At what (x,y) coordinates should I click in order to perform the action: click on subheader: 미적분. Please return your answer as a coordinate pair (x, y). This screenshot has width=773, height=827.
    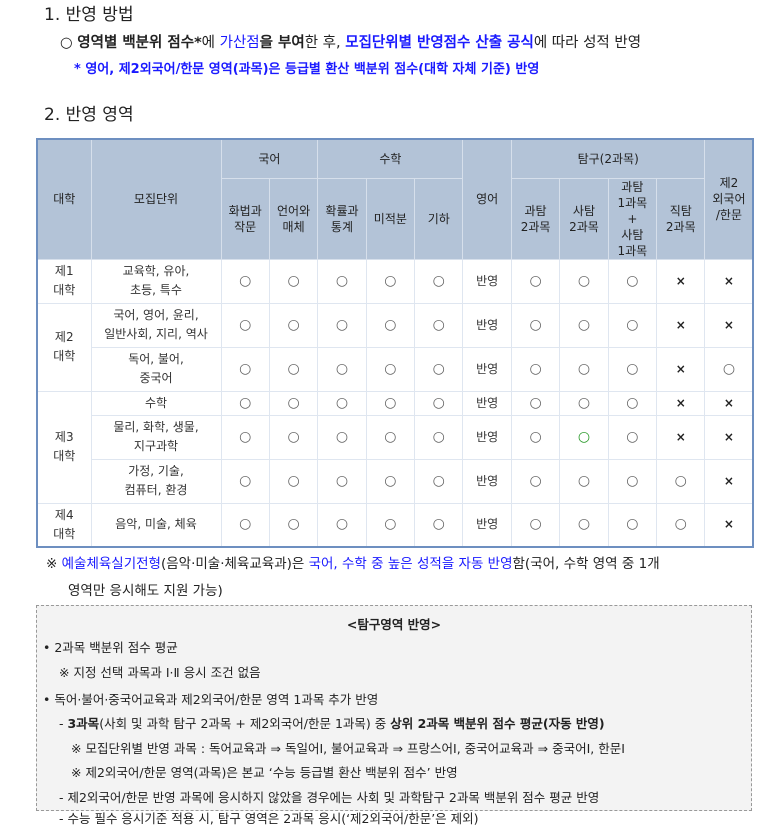
    Looking at the image, I should click on (390, 218).